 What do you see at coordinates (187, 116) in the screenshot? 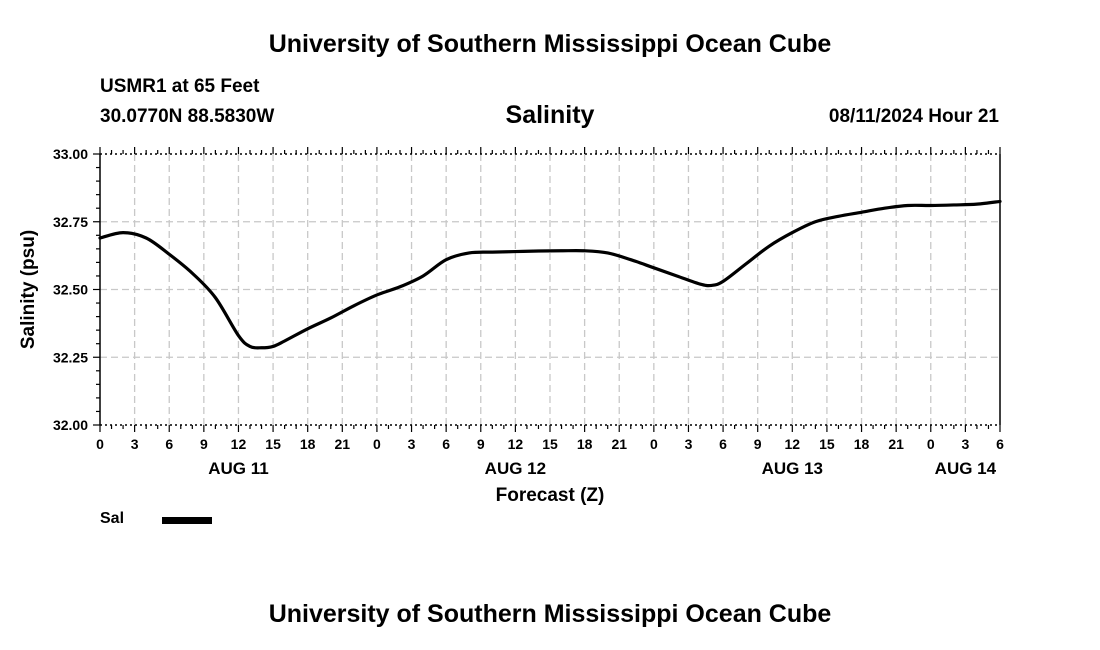
I see `coordinates-label: 30.0770N 88.5830W` at bounding box center [187, 116].